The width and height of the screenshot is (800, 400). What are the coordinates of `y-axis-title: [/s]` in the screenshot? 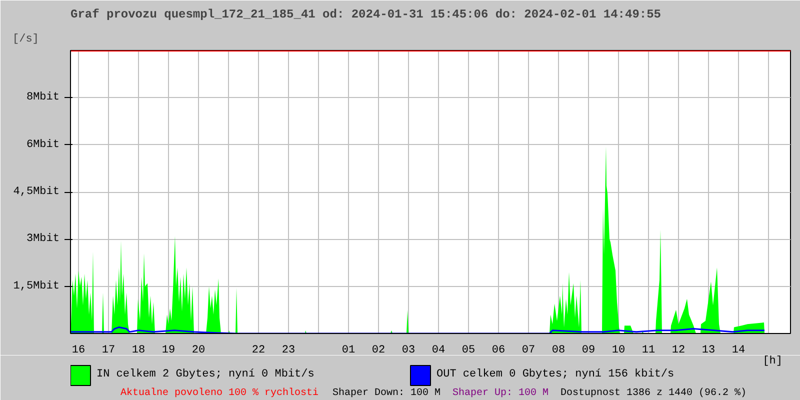 It's located at (25, 40).